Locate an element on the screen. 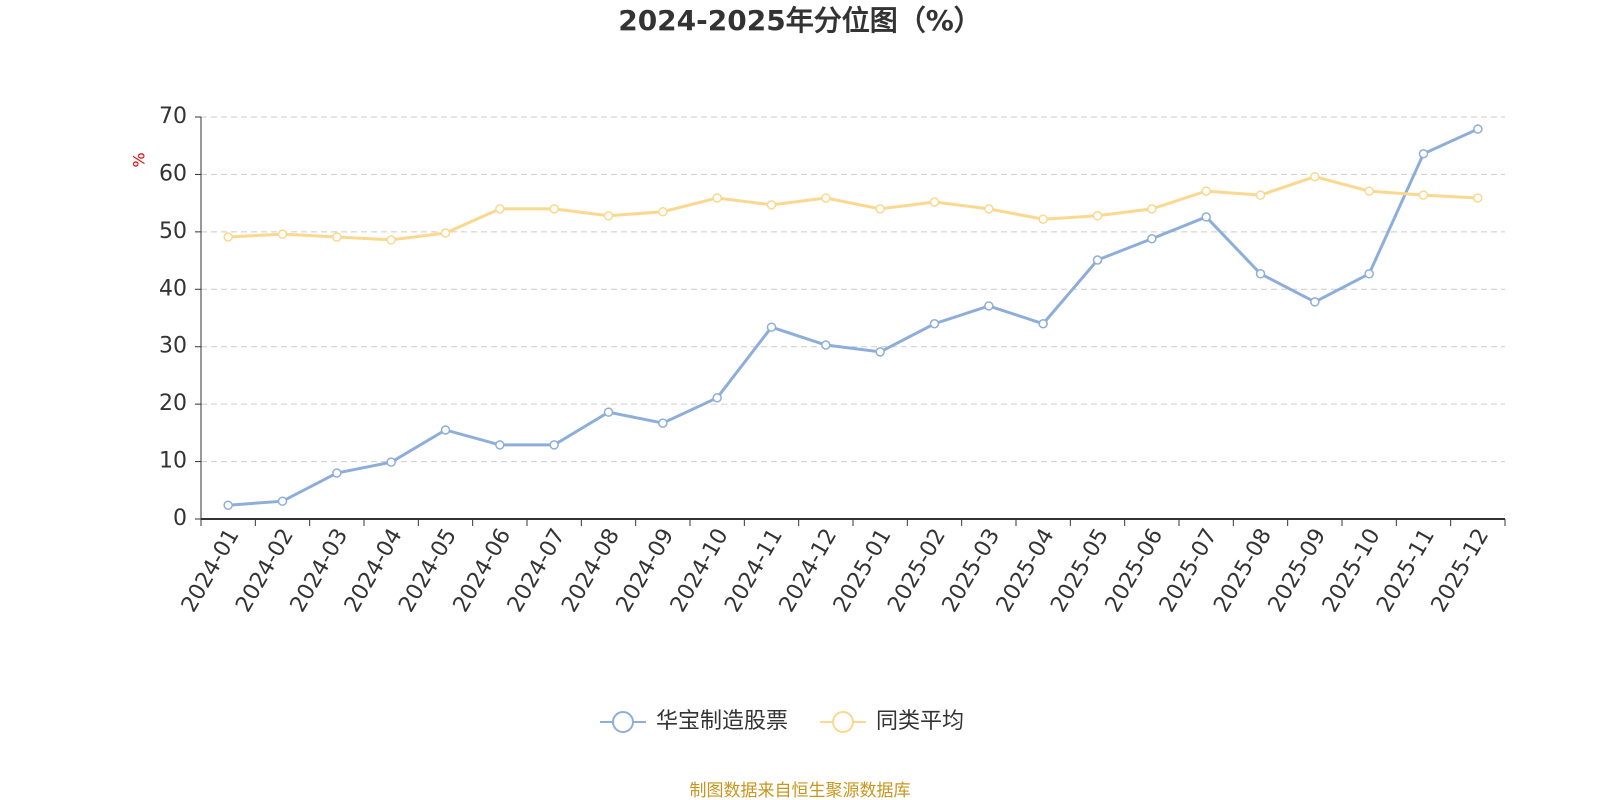  y-tick-label: 30 is located at coordinates (173, 346).